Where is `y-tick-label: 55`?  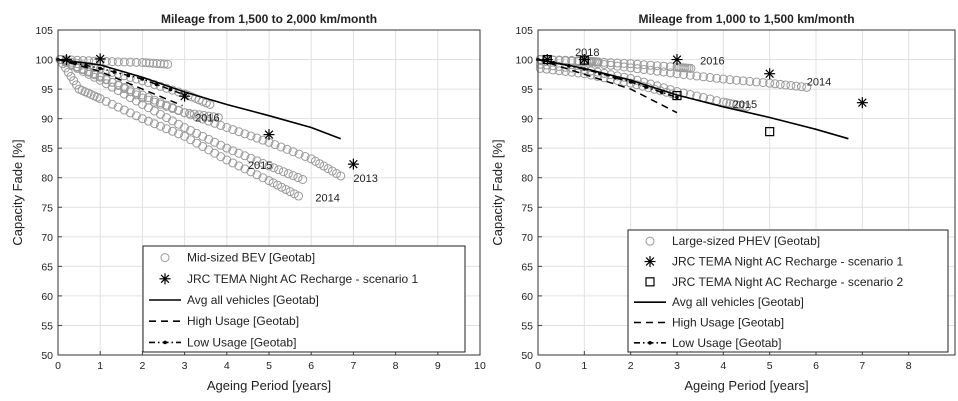 y-tick-label: 55 is located at coordinates (47, 326).